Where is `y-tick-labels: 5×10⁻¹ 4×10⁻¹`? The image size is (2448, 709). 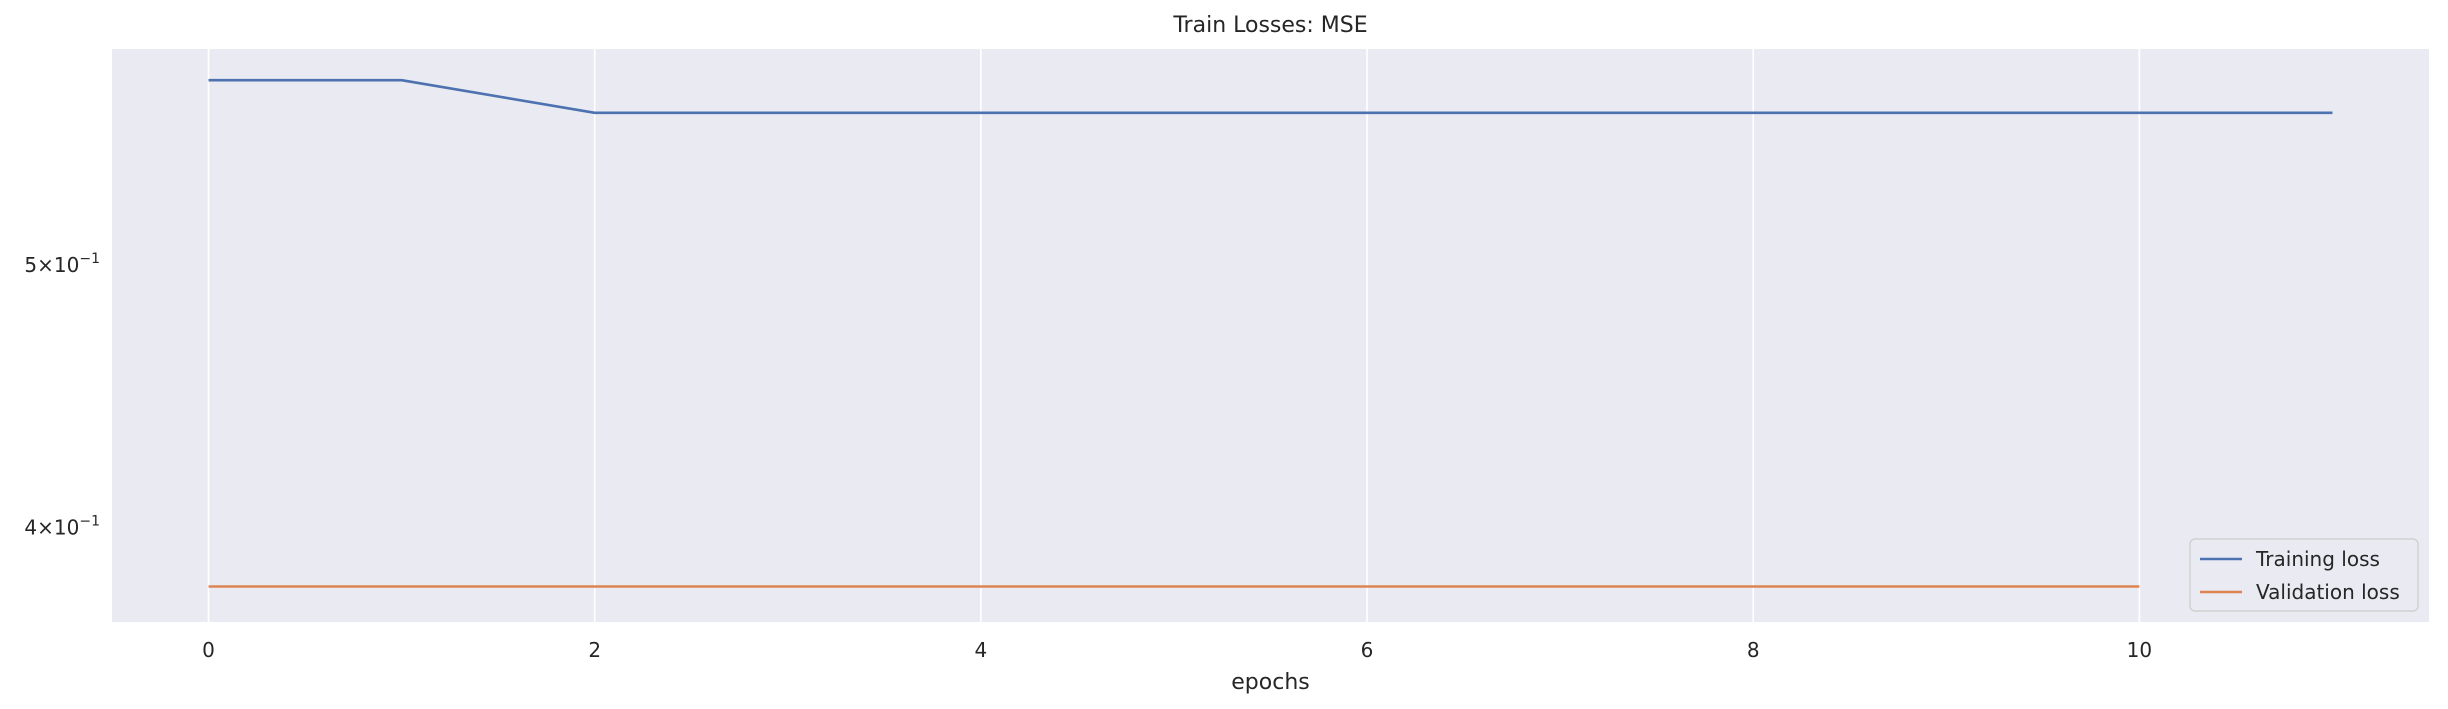
y-tick-labels: 5×10⁻¹ 4×10⁻¹ is located at coordinates (62, 395).